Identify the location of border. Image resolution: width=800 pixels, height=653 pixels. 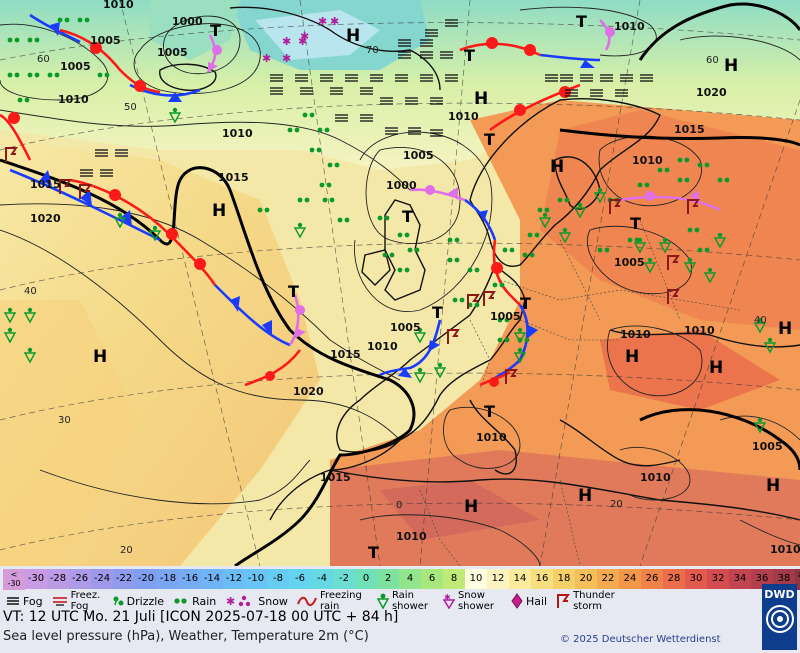
(480, 355).